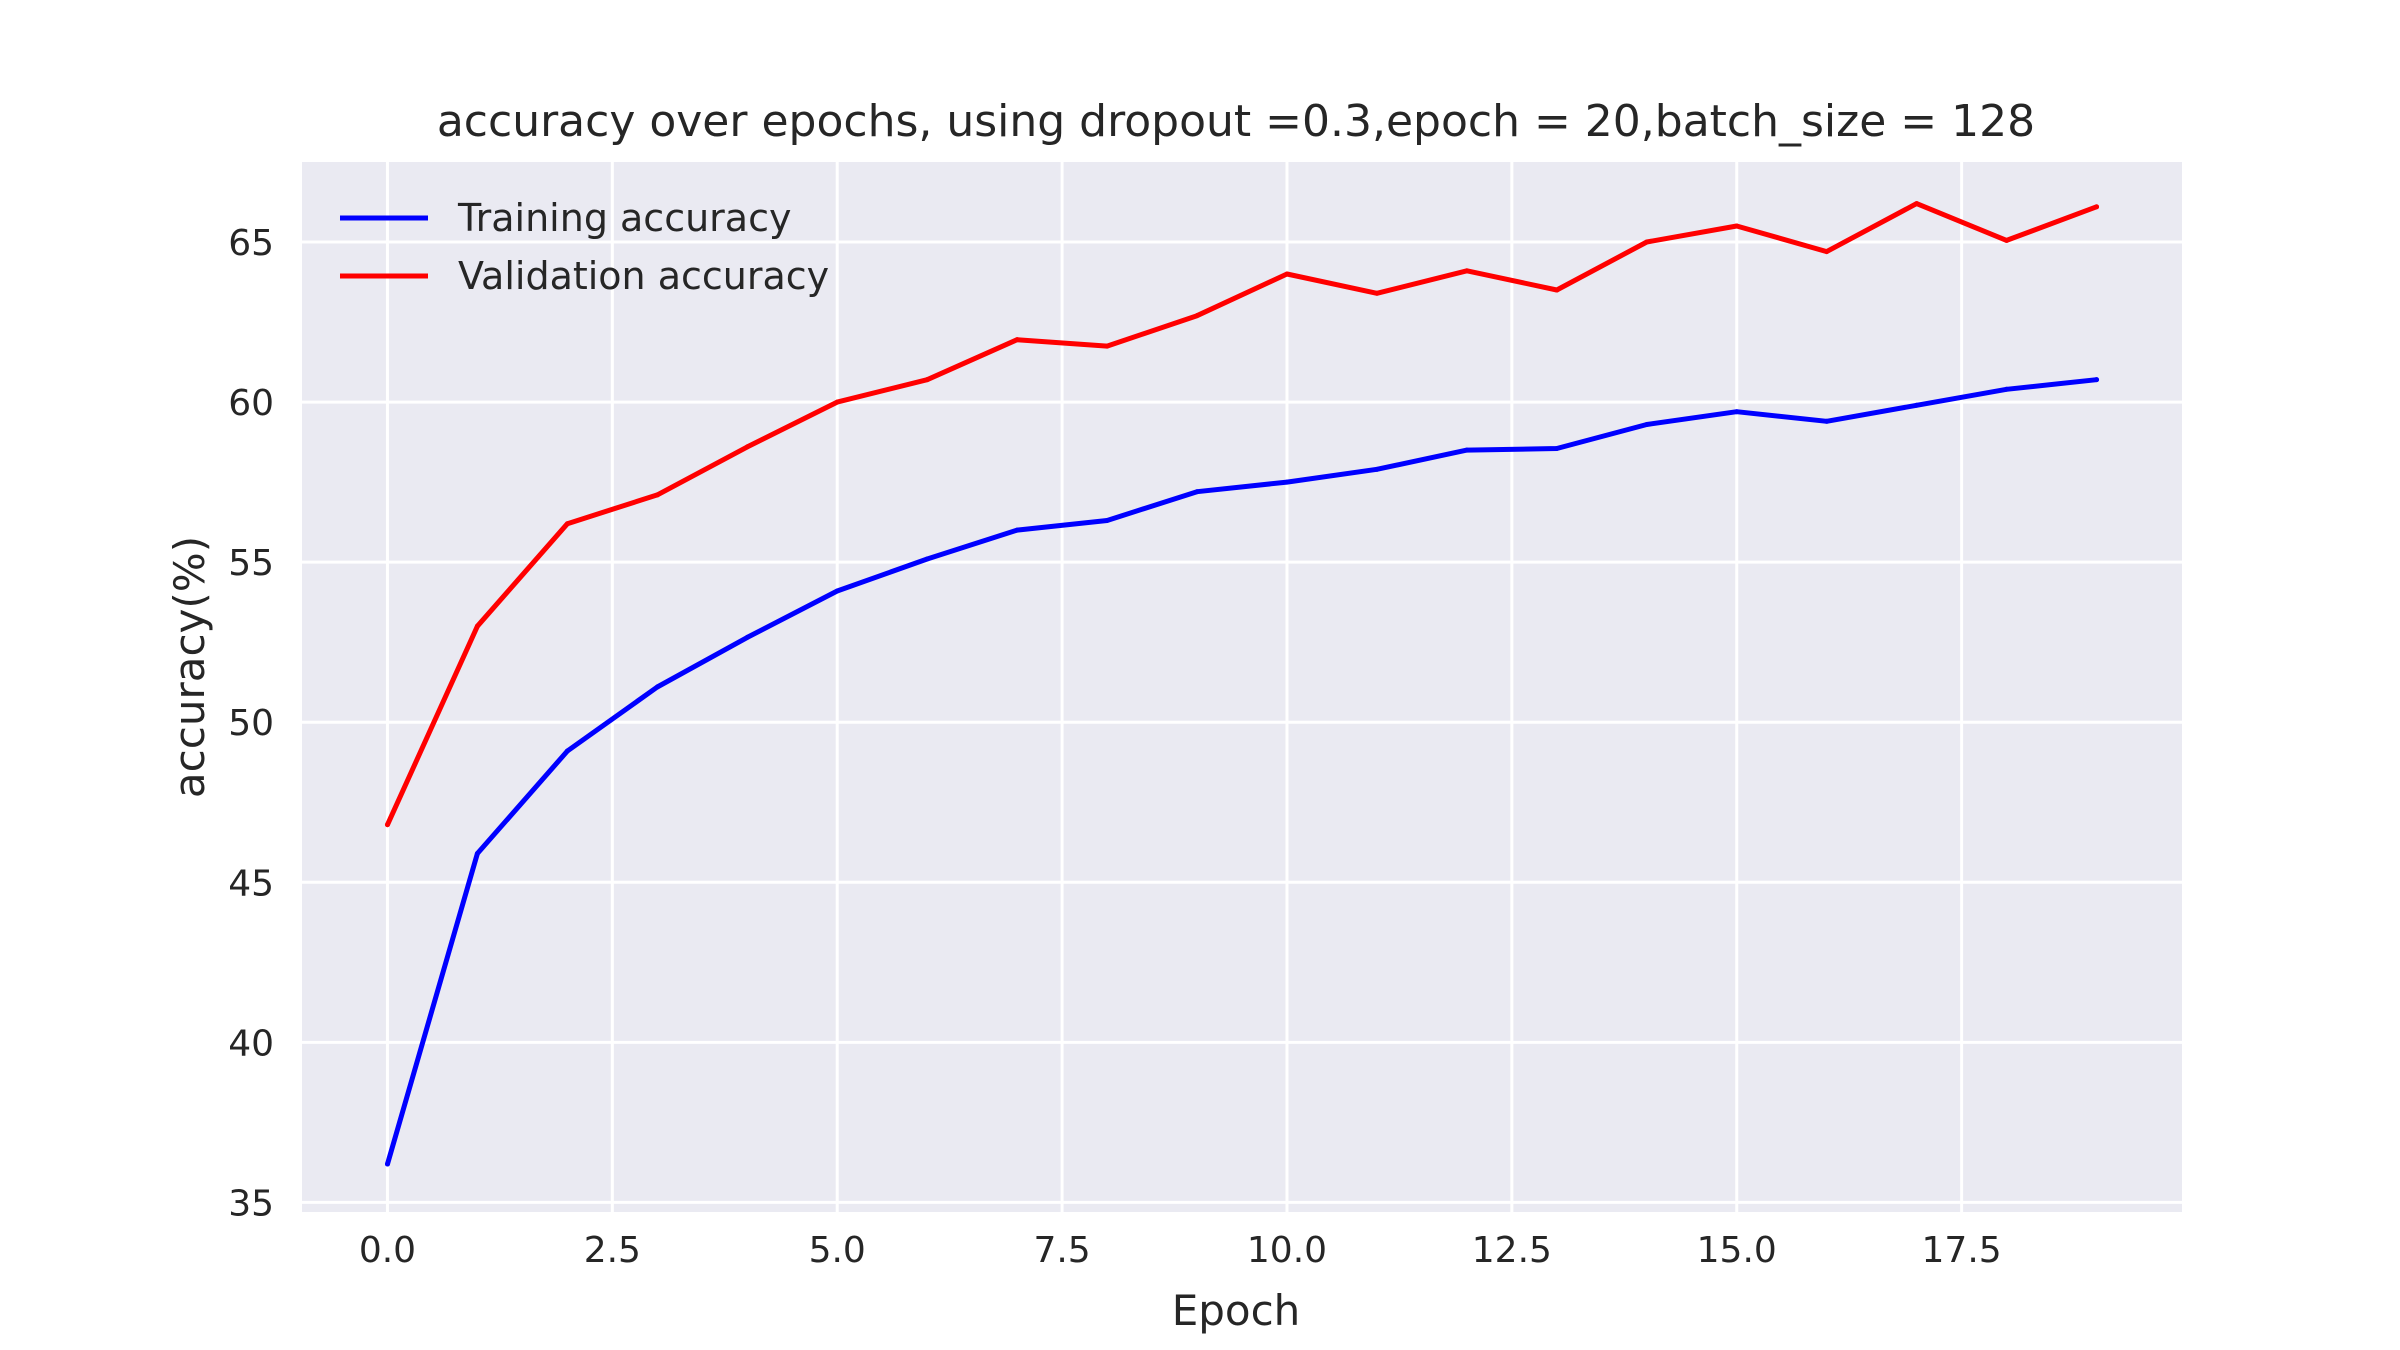  Describe the element at coordinates (612, 1250) in the screenshot. I see `x-tick-label: 2.5` at that location.